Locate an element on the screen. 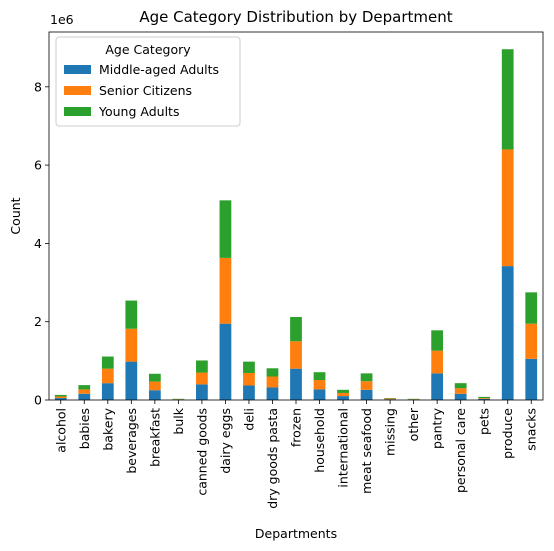  x-tick-label-0: alcohol is located at coordinates (60, 430).